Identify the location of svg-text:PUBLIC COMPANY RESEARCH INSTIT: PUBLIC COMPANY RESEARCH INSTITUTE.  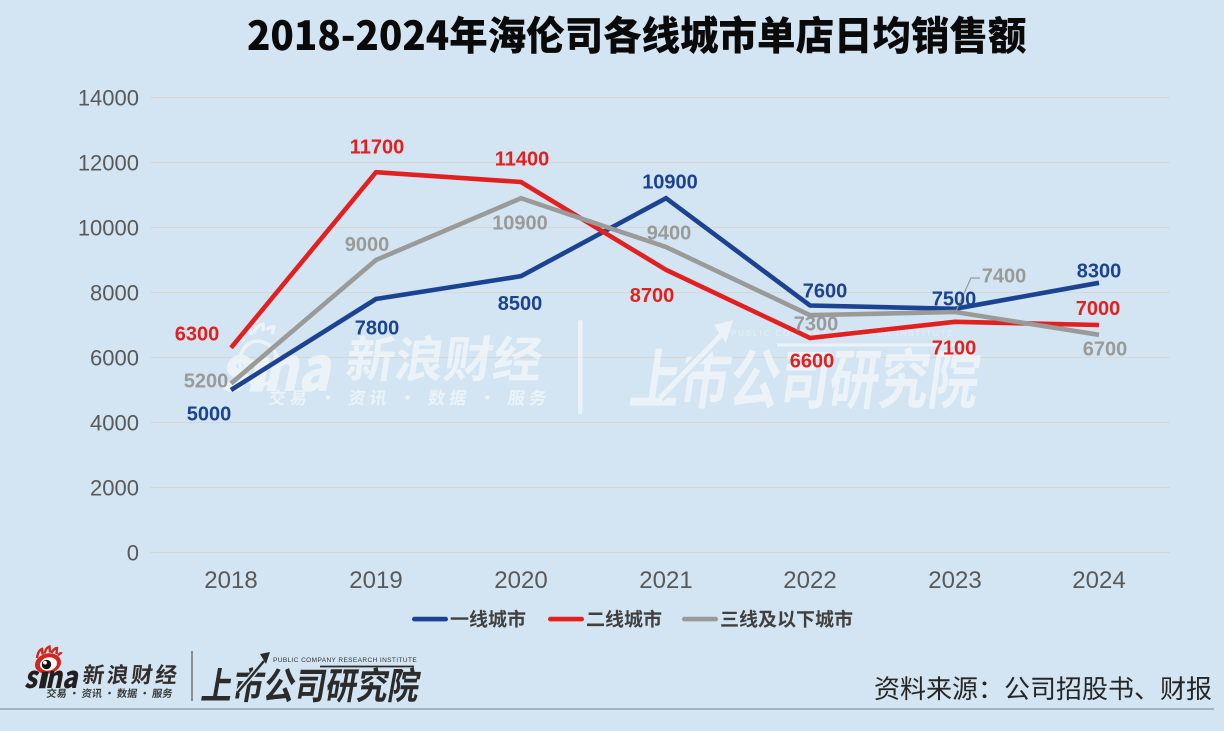
(345, 660).